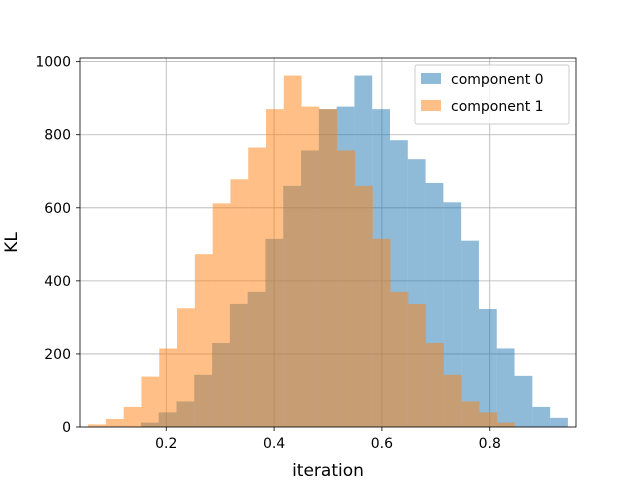 The width and height of the screenshot is (640, 480). What do you see at coordinates (166, 444) in the screenshot?
I see `x-tick-label: 0.2` at bounding box center [166, 444].